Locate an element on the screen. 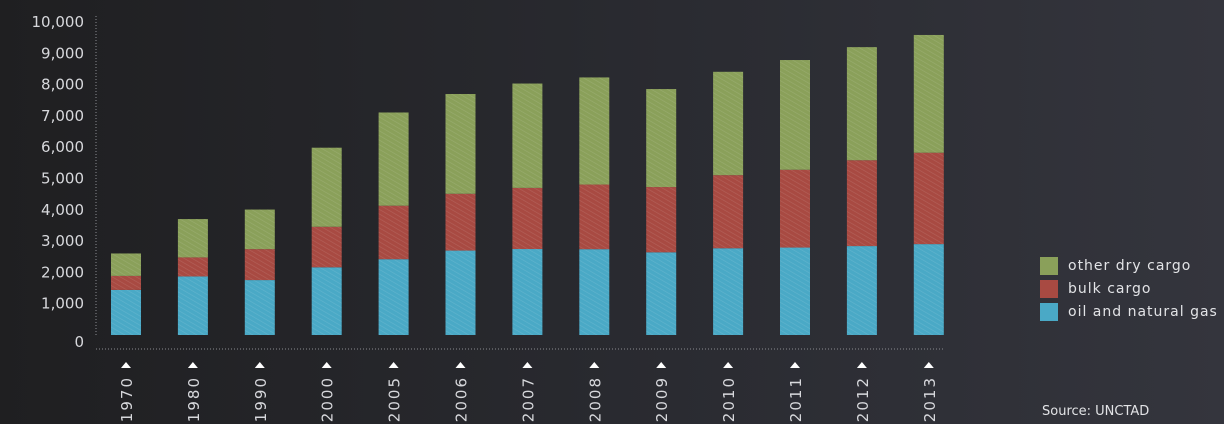  bar-oil-and-natural-gas-1970 is located at coordinates (126, 312).